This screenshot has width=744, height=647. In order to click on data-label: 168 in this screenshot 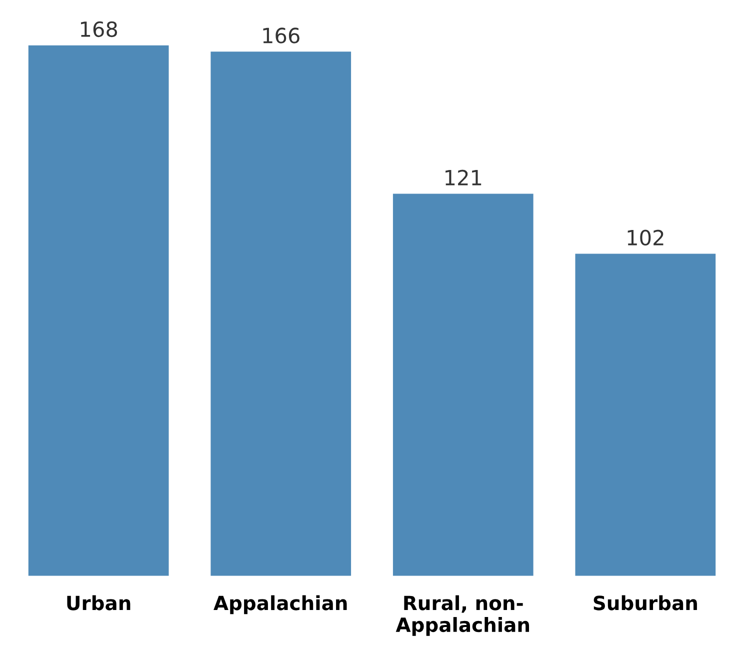, I will do `click(99, 29)`.